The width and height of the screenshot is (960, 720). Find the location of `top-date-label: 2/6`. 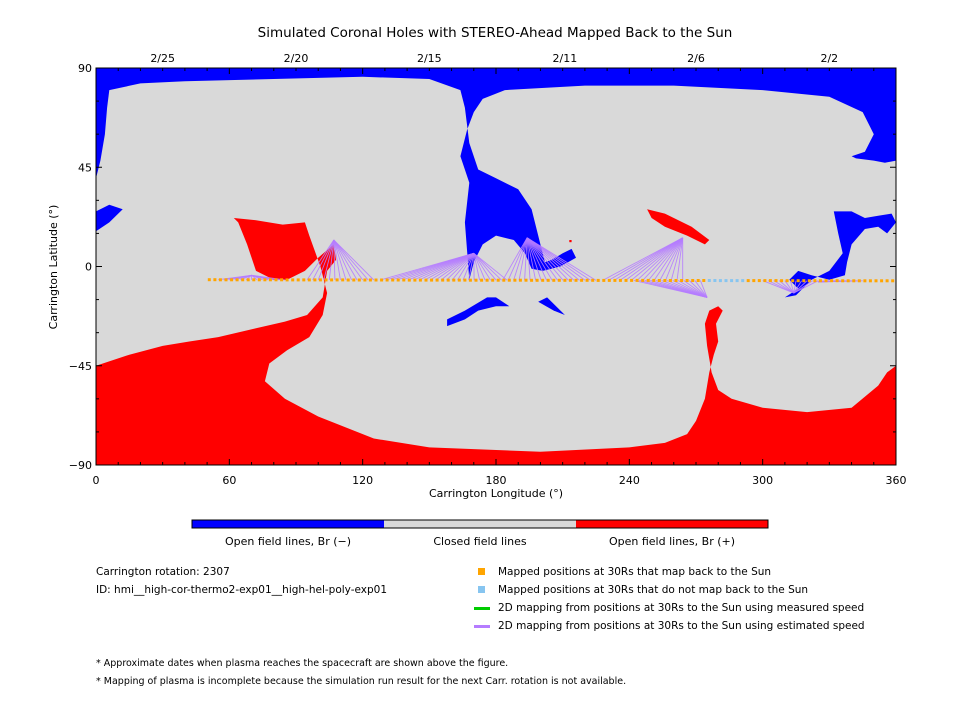

top-date-label: 2/6 is located at coordinates (696, 58).